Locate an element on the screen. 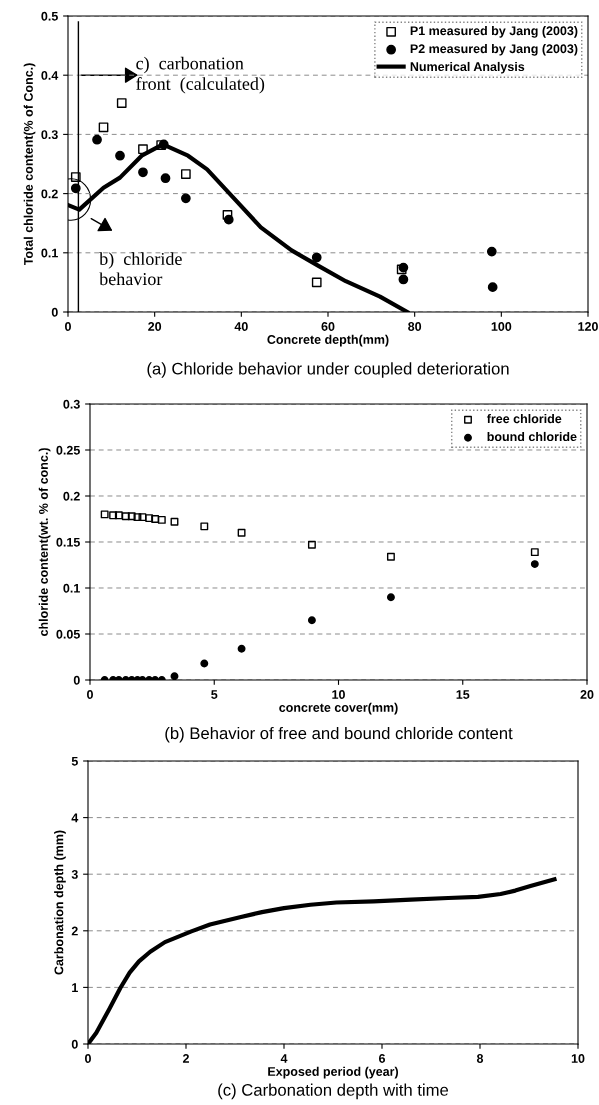 The width and height of the screenshot is (599, 1105). y-axis-title: Total chloride content(% of Conc.) is located at coordinates (29, 164).